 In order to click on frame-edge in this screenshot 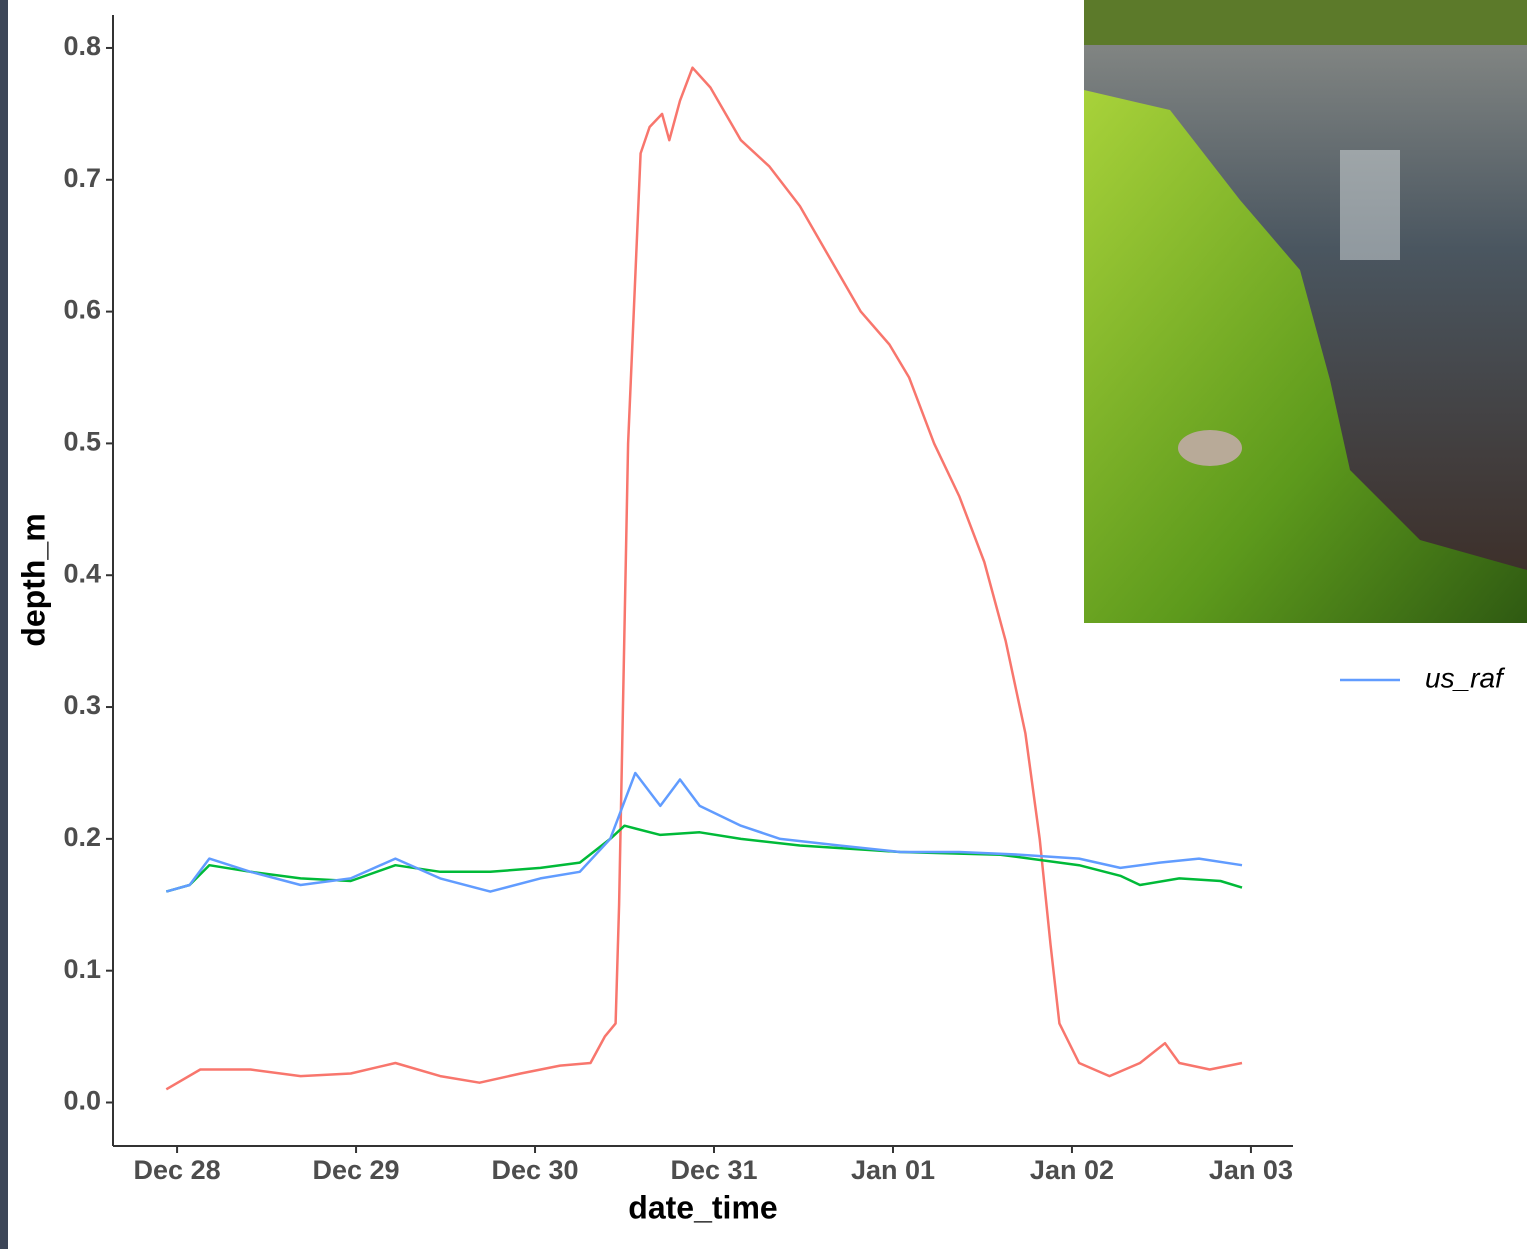, I will do `click(4, 624)`.